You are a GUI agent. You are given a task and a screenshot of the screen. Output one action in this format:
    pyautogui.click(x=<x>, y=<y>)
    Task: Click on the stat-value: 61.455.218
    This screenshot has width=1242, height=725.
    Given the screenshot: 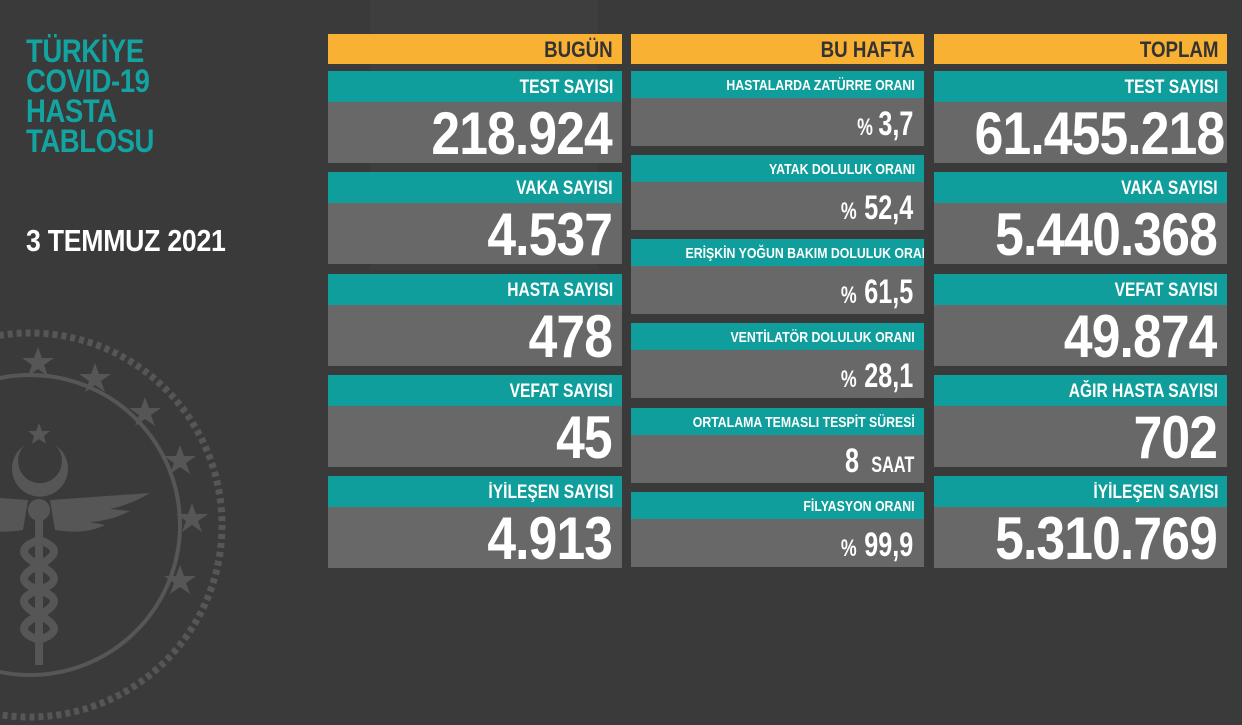 What is the action you would take?
    pyautogui.click(x=1080, y=132)
    